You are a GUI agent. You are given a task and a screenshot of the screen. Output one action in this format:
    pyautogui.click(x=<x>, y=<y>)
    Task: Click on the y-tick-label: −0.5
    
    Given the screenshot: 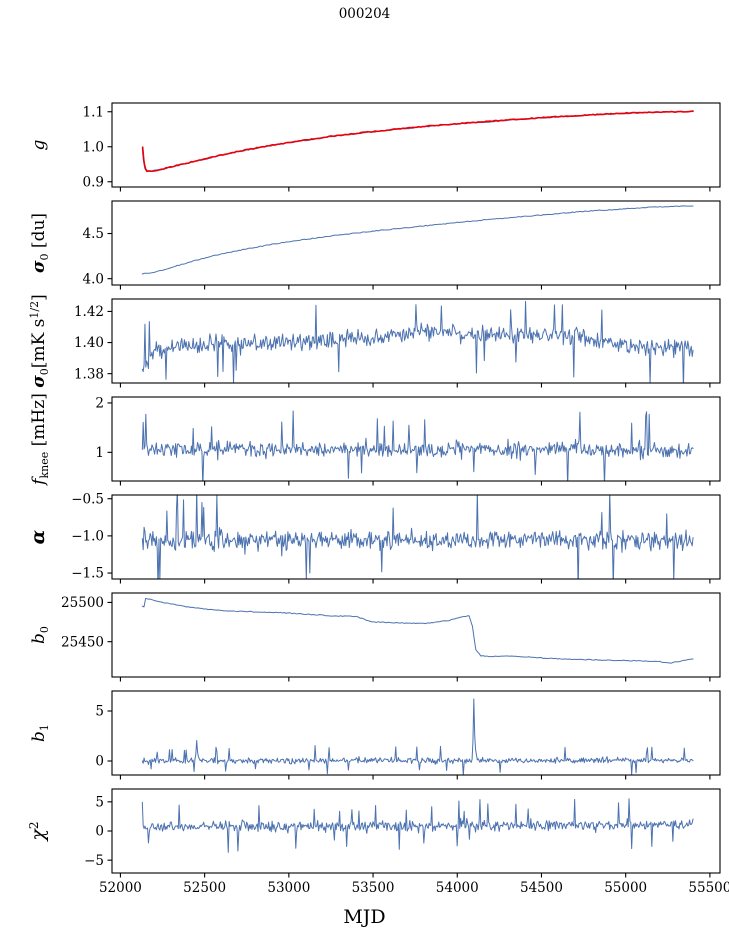 What is the action you would take?
    pyautogui.click(x=87, y=499)
    